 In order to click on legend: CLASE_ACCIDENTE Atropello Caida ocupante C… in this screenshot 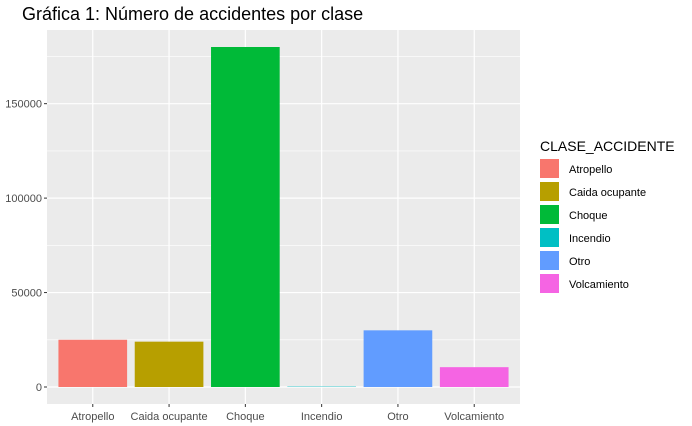, I will do `click(607, 215)`.